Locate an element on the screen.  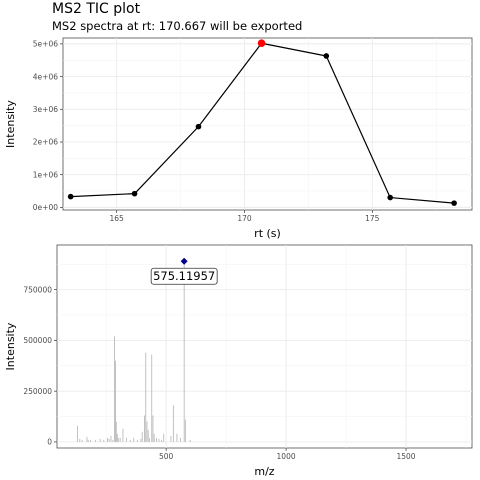
x-tick-label: 1500 is located at coordinates (405, 456).